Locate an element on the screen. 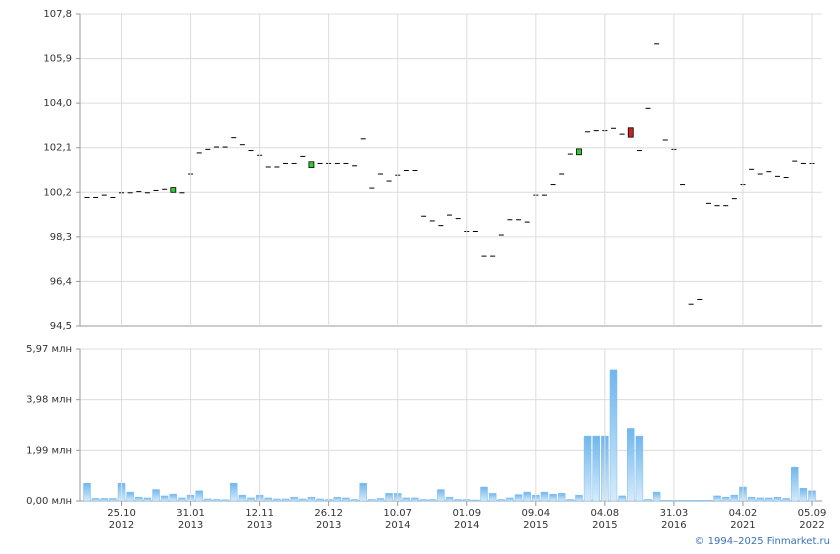 The image size is (840, 554). x-tick-label: 2012 is located at coordinates (121, 525).